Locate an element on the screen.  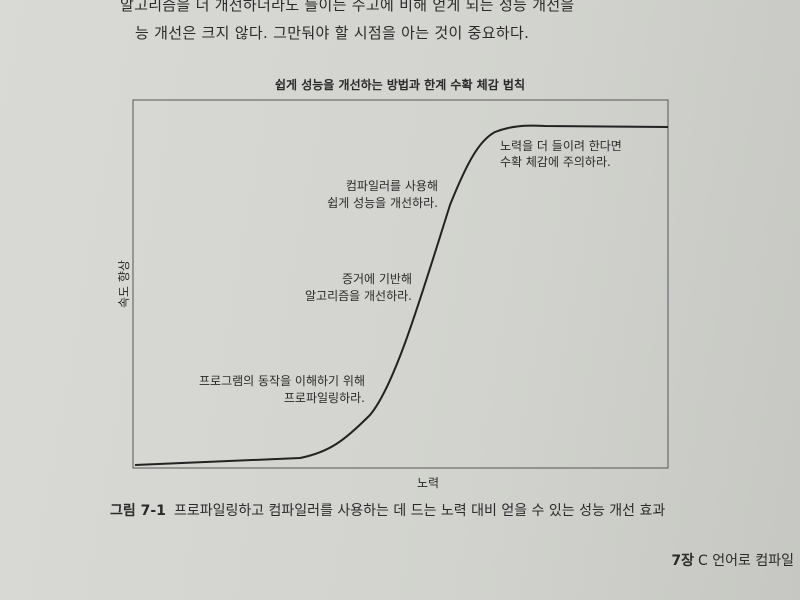
annotation: 쉽게 성능을 개선하라. is located at coordinates (382, 203).